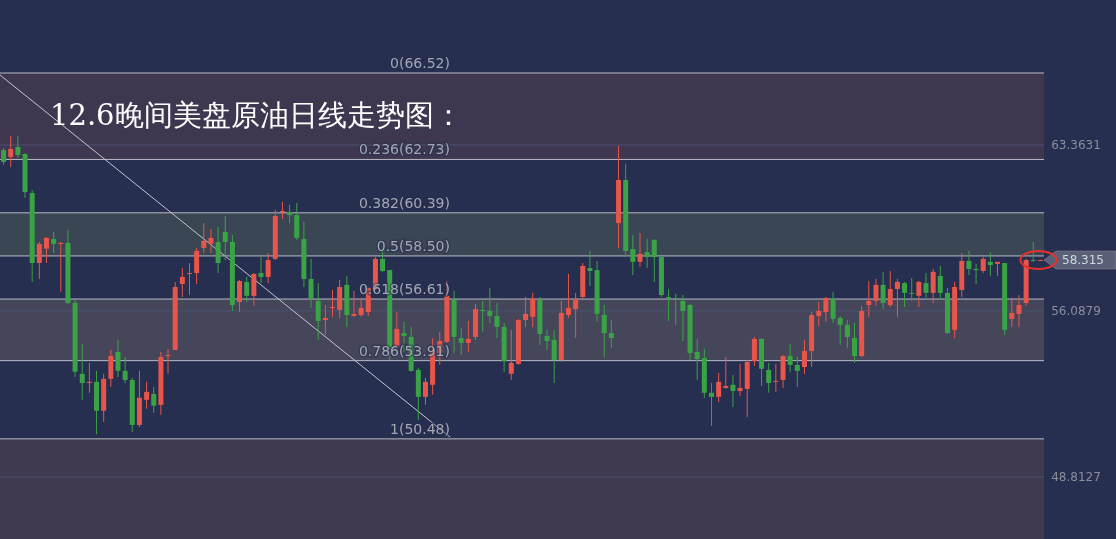 The height and width of the screenshot is (539, 1116). I want to click on y-tick-label: 56.0879, so click(1076, 310).